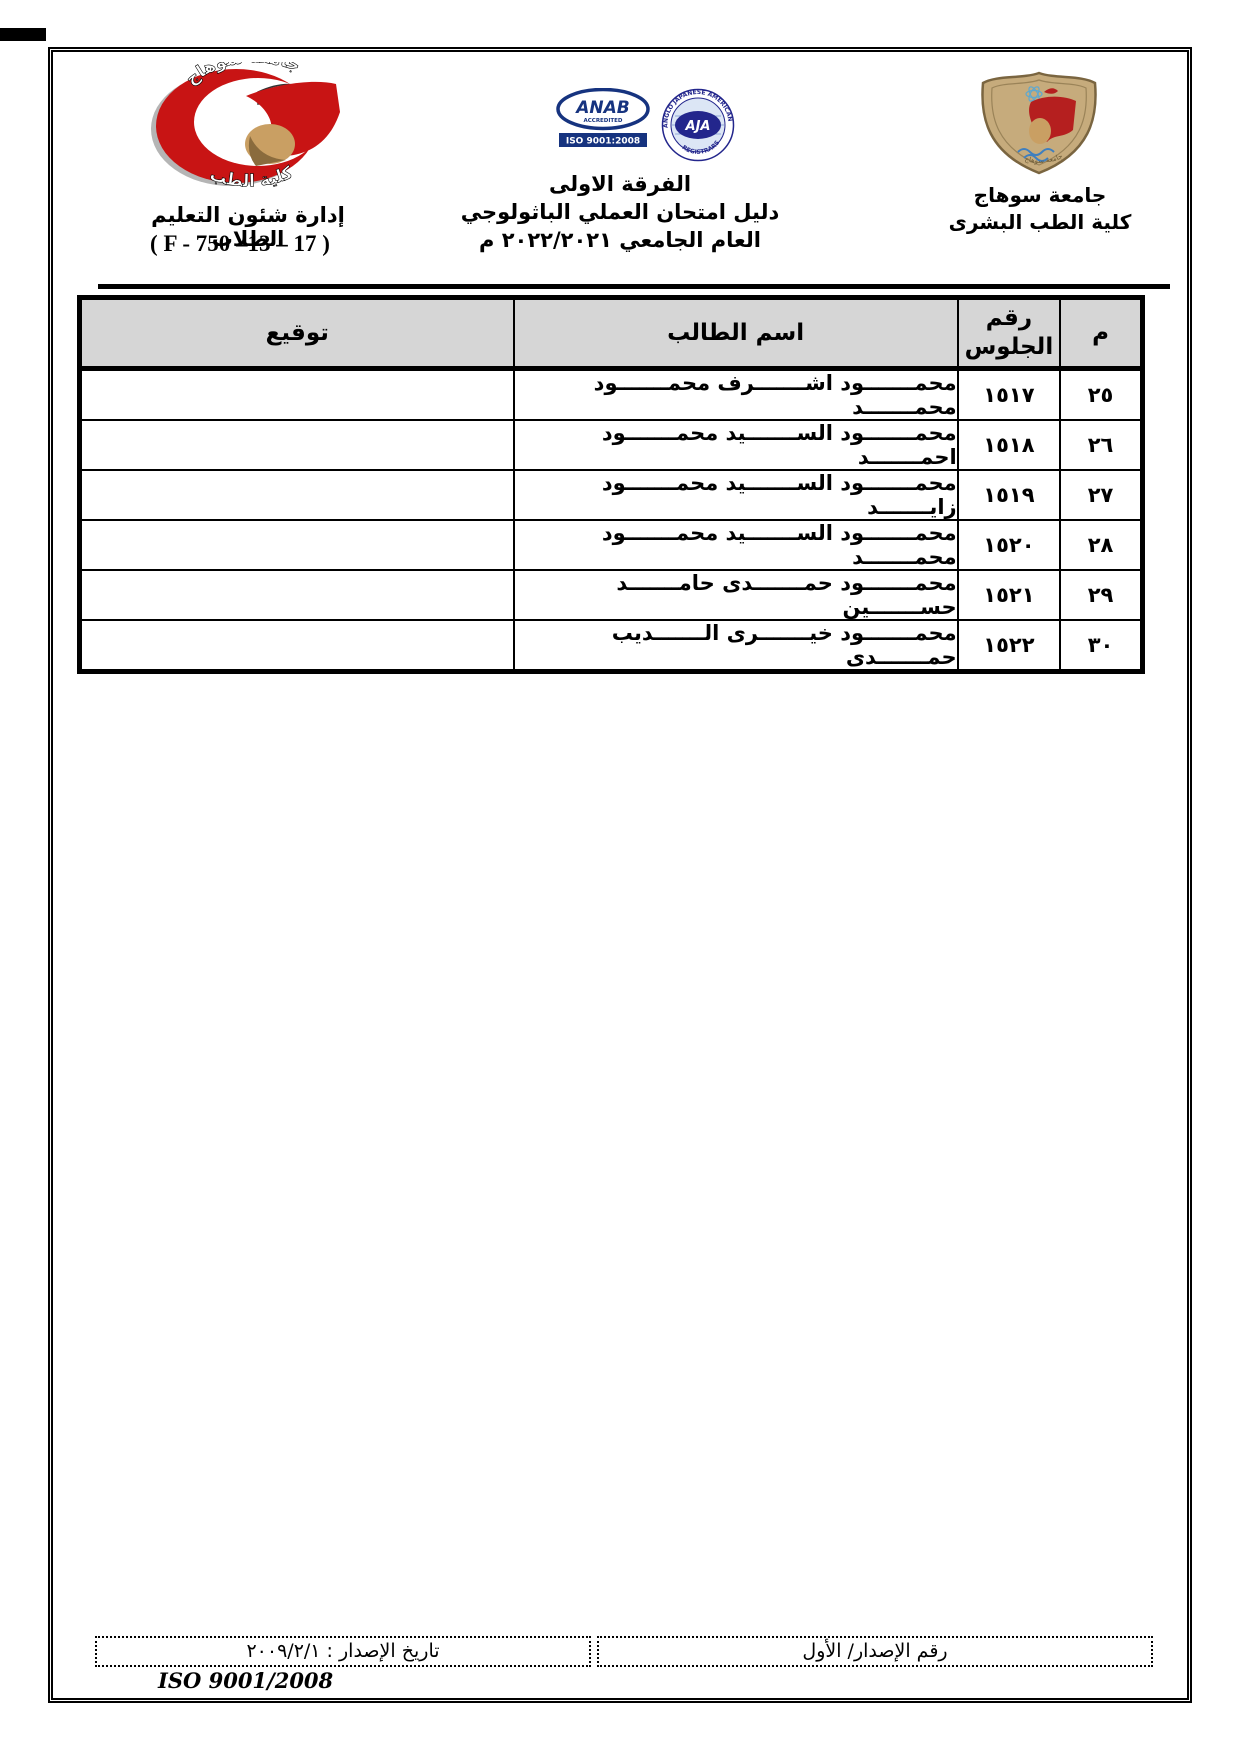 This screenshot has width=1241, height=1754. I want to click on faculty-admin-block: جامعة سوهاج كلية الطب, so click(250, 120).